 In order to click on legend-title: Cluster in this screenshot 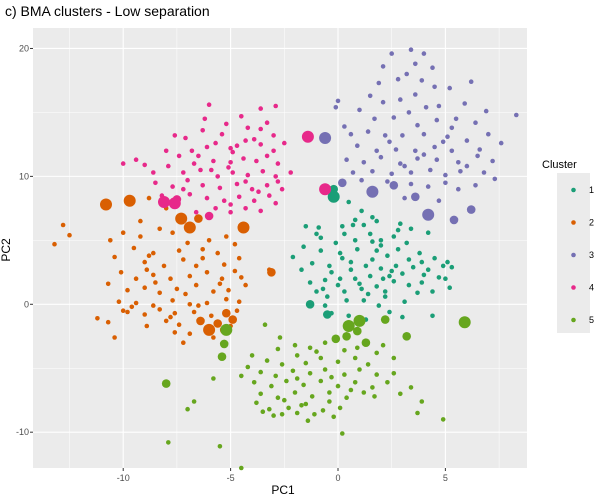, I will do `click(559, 165)`.